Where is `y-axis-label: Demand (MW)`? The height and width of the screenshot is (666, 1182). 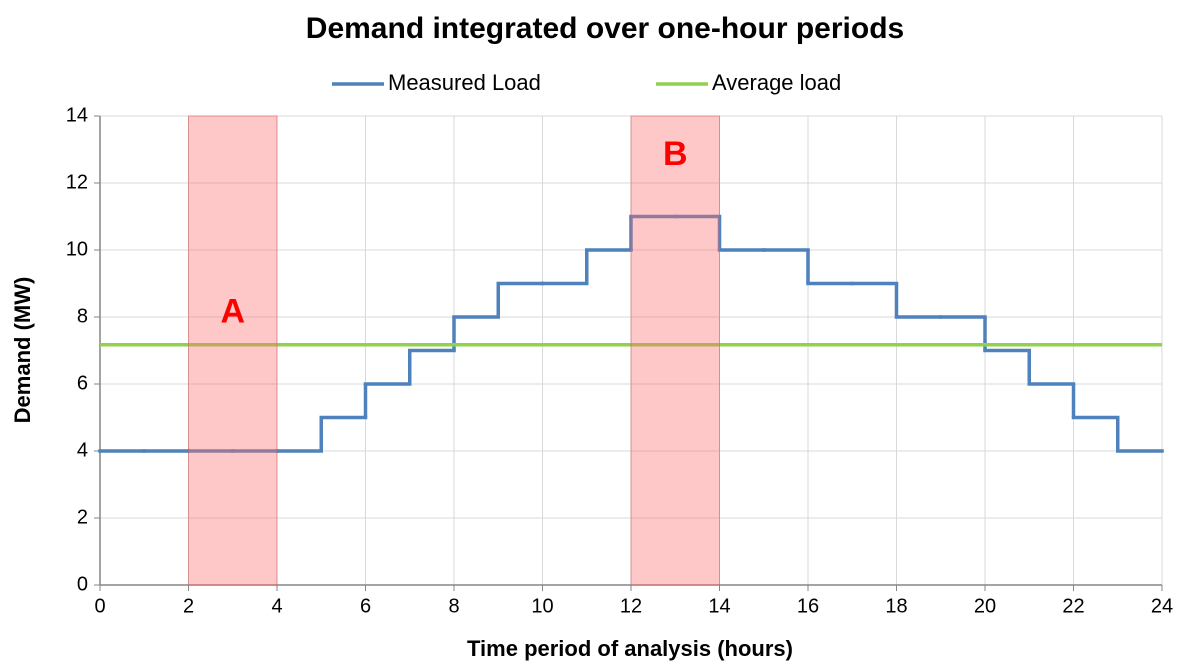 y-axis-label: Demand (MW) is located at coordinates (22, 350).